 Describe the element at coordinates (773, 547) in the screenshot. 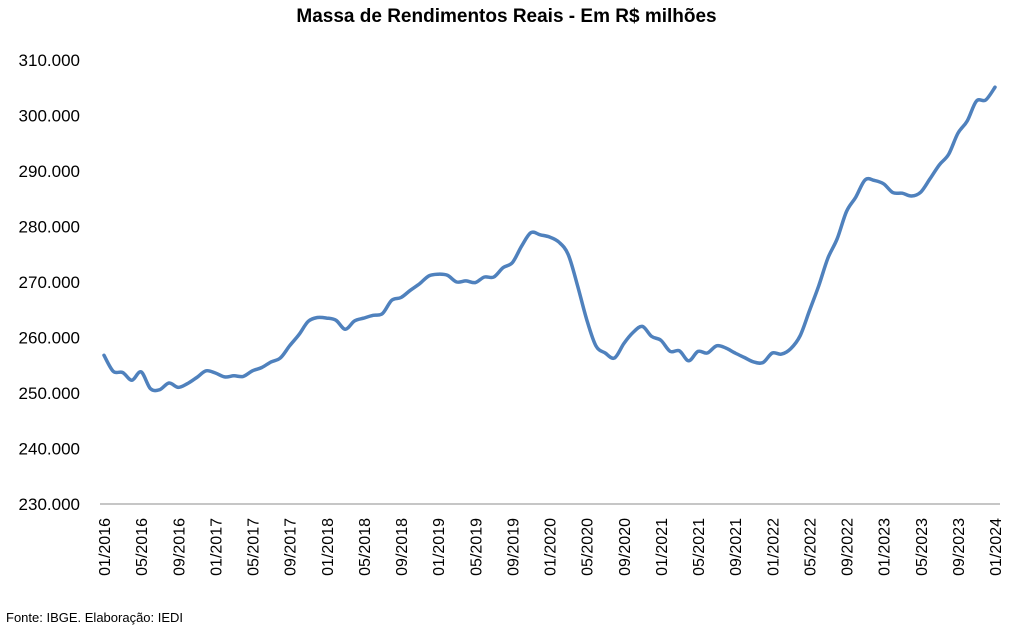

I see `x-tick-label: 01/2022` at that location.